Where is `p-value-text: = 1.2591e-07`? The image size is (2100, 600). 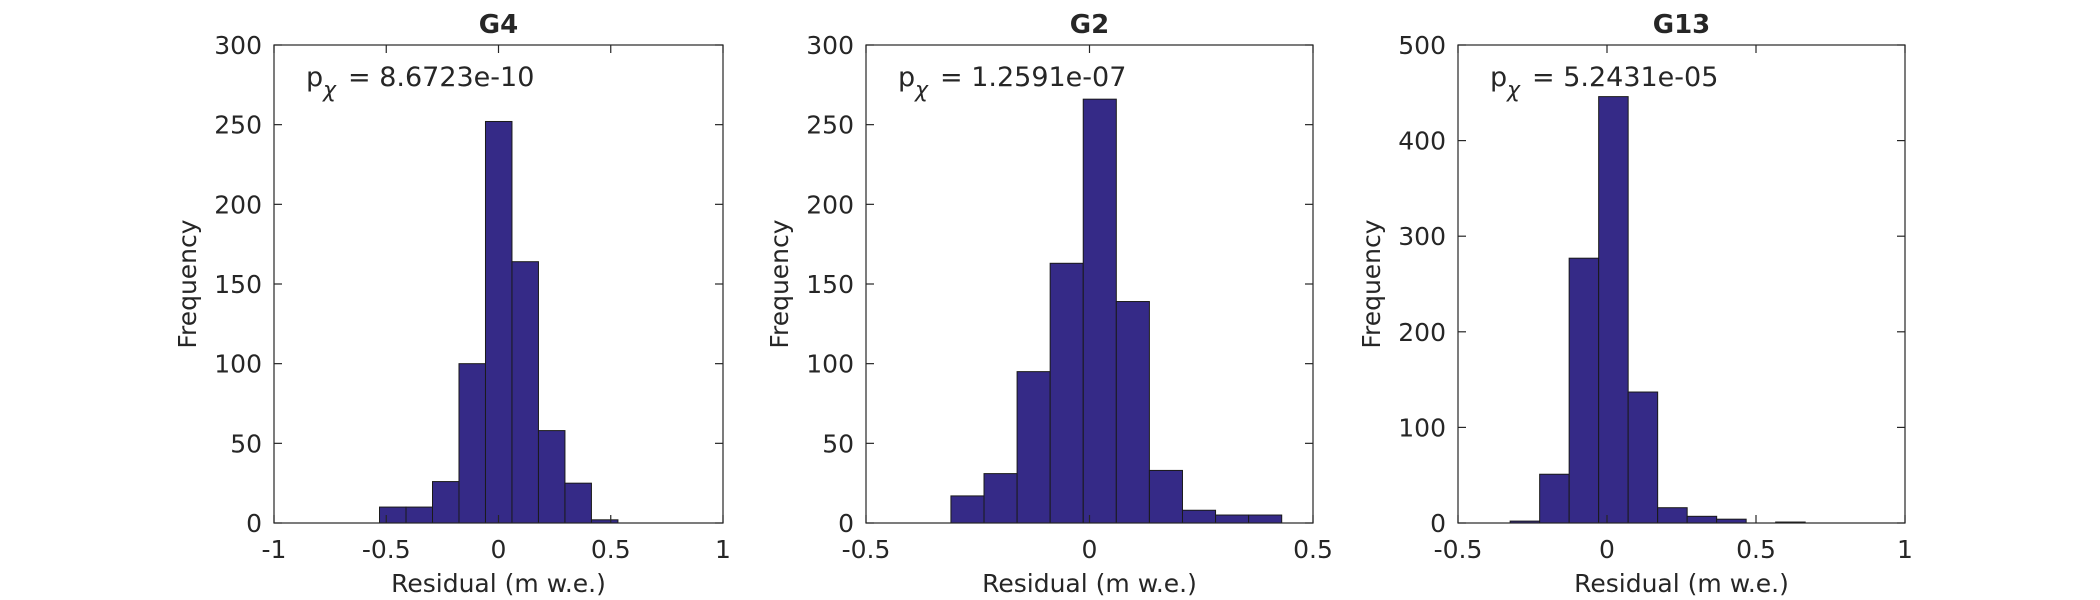
p-value-text: = 1.2591e-07 is located at coordinates (1033, 77).